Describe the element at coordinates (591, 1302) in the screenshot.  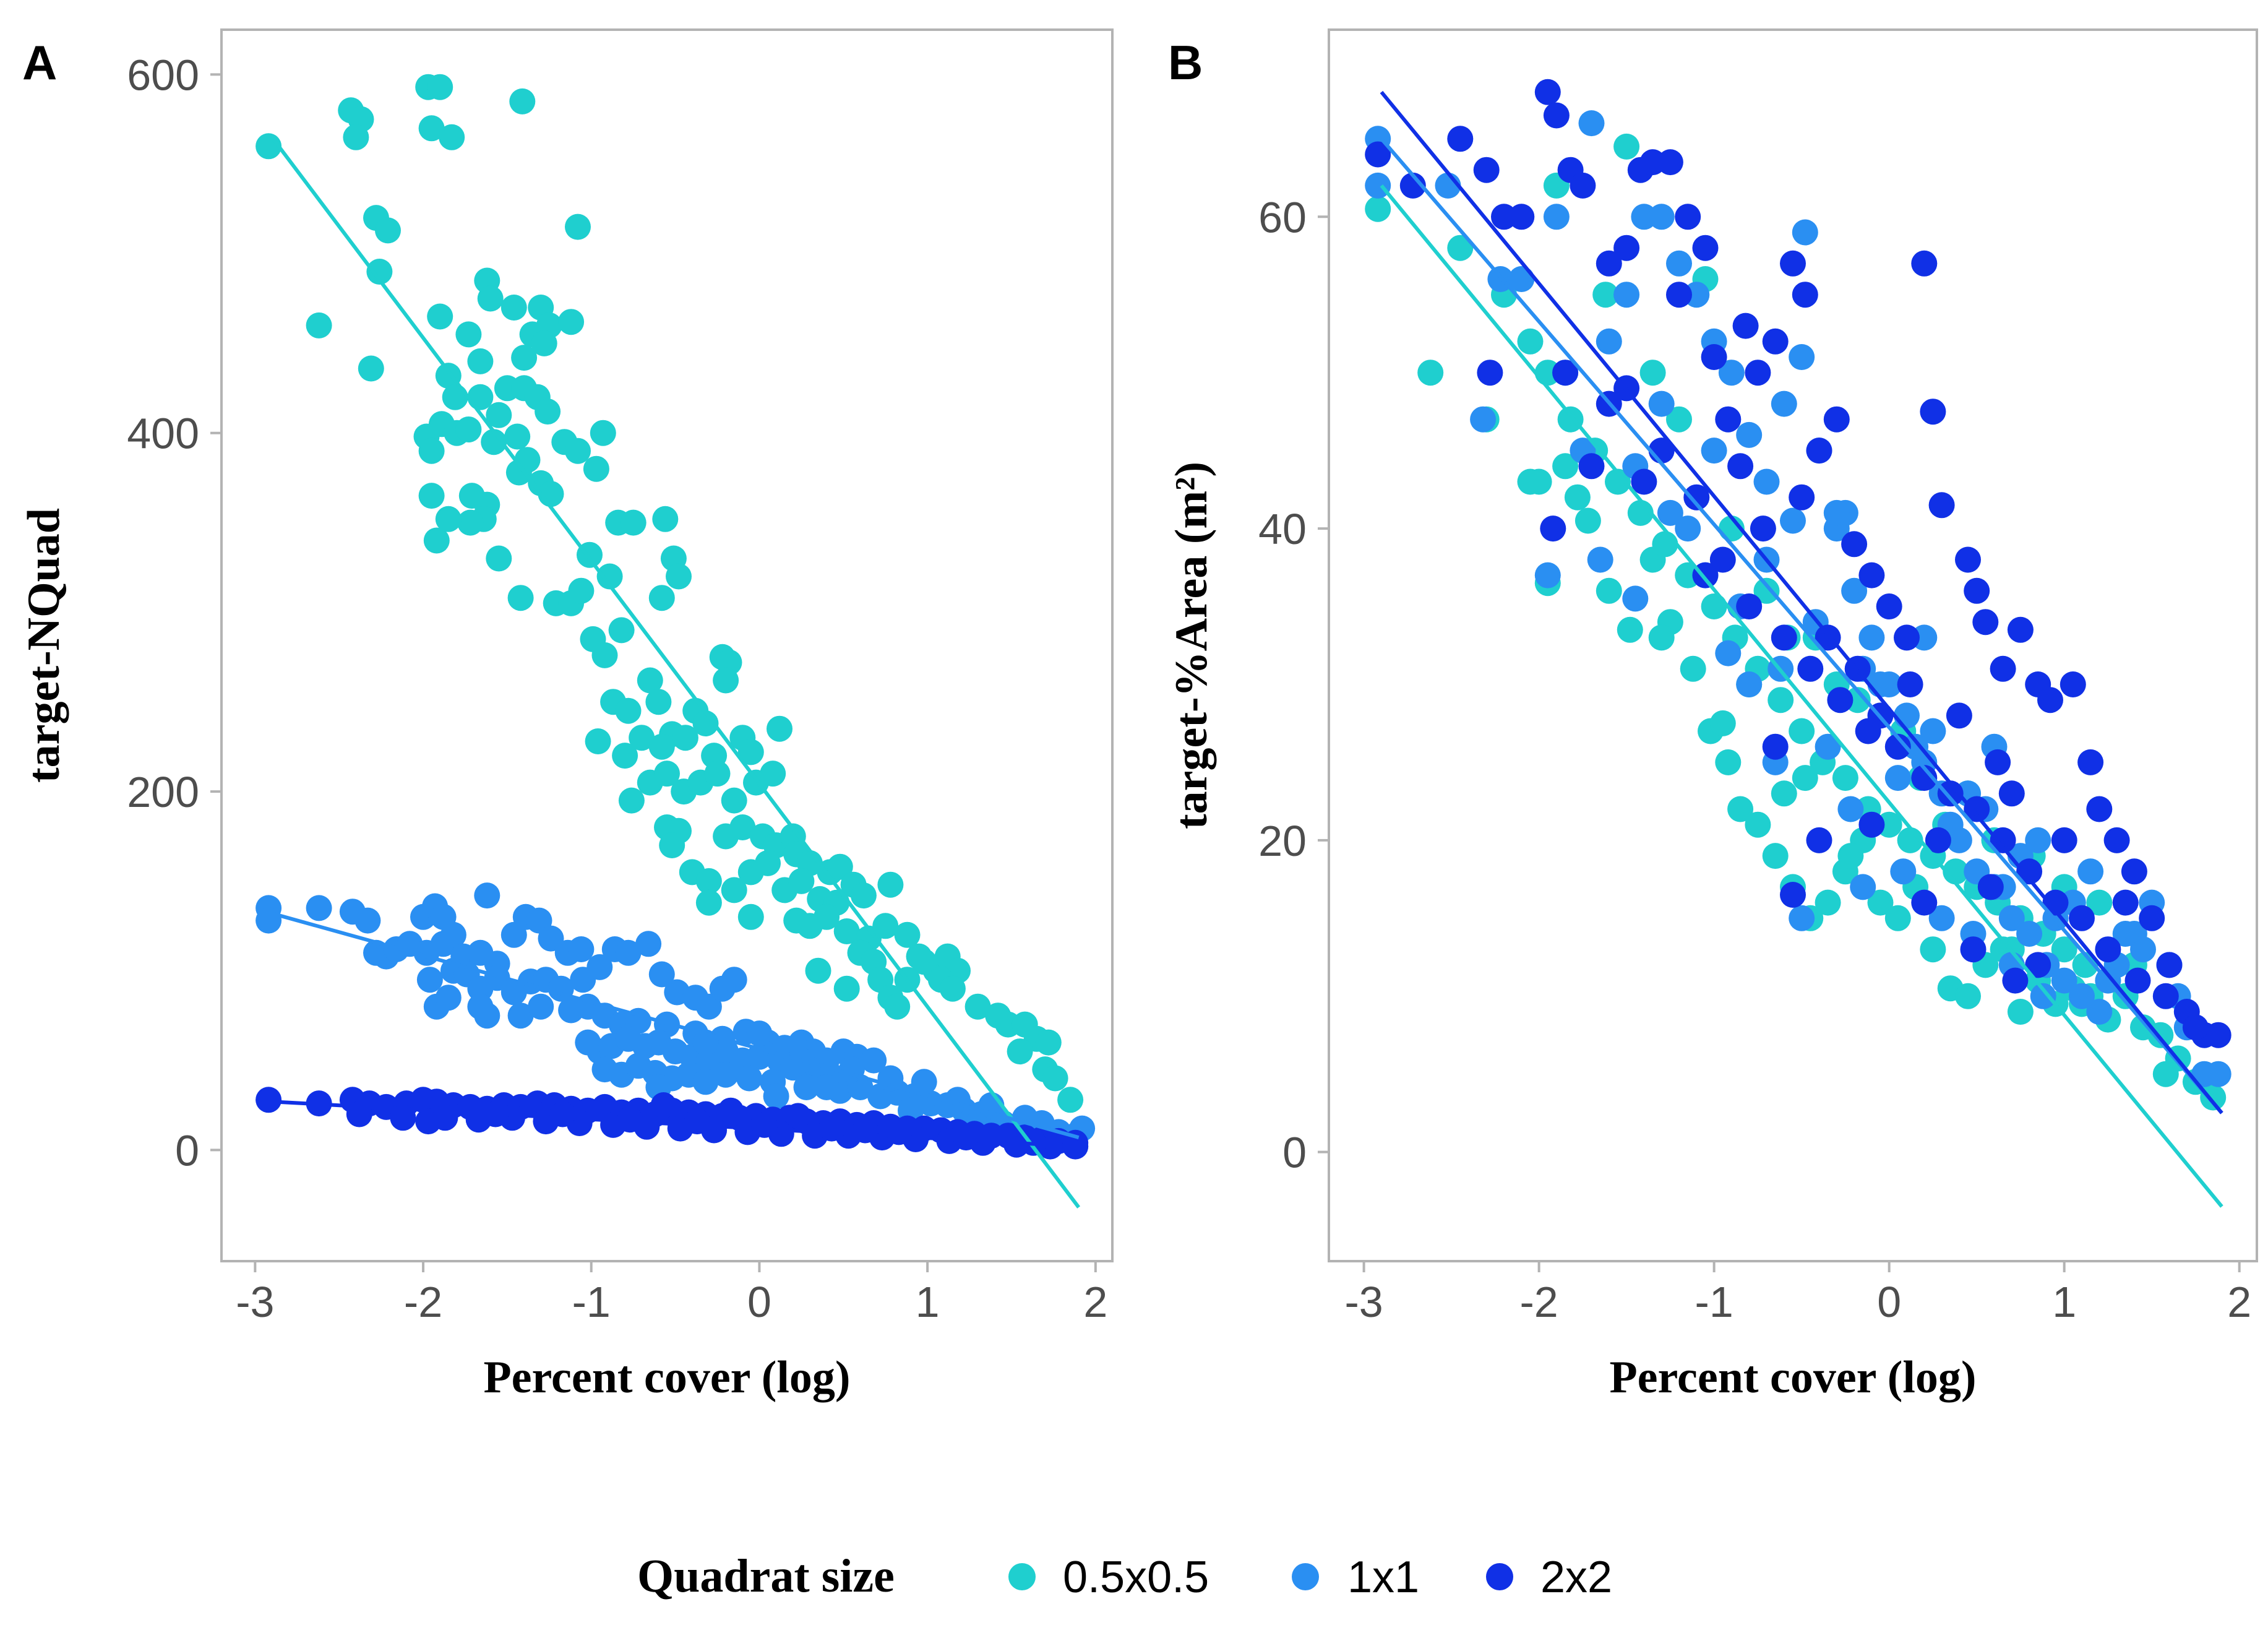
I see `x-tick-label: -1` at that location.